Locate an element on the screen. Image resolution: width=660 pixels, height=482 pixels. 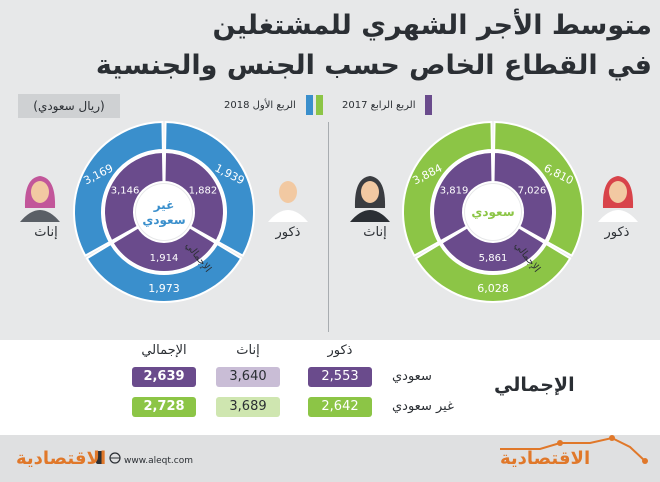
cell-saudi-male: 2,553 is located at coordinates (340, 377).